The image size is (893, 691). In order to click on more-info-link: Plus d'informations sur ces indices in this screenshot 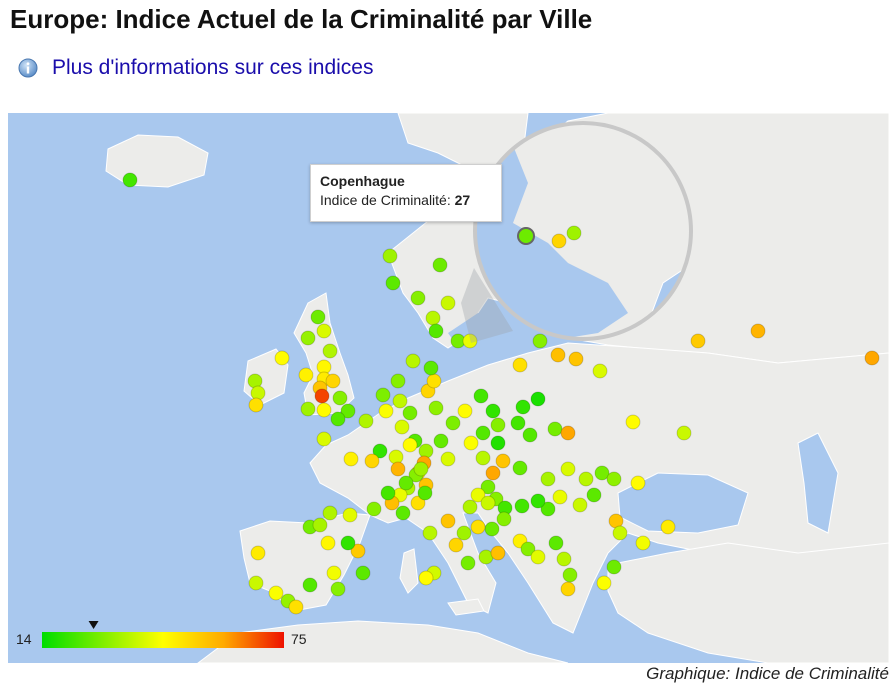, I will do `click(213, 67)`.